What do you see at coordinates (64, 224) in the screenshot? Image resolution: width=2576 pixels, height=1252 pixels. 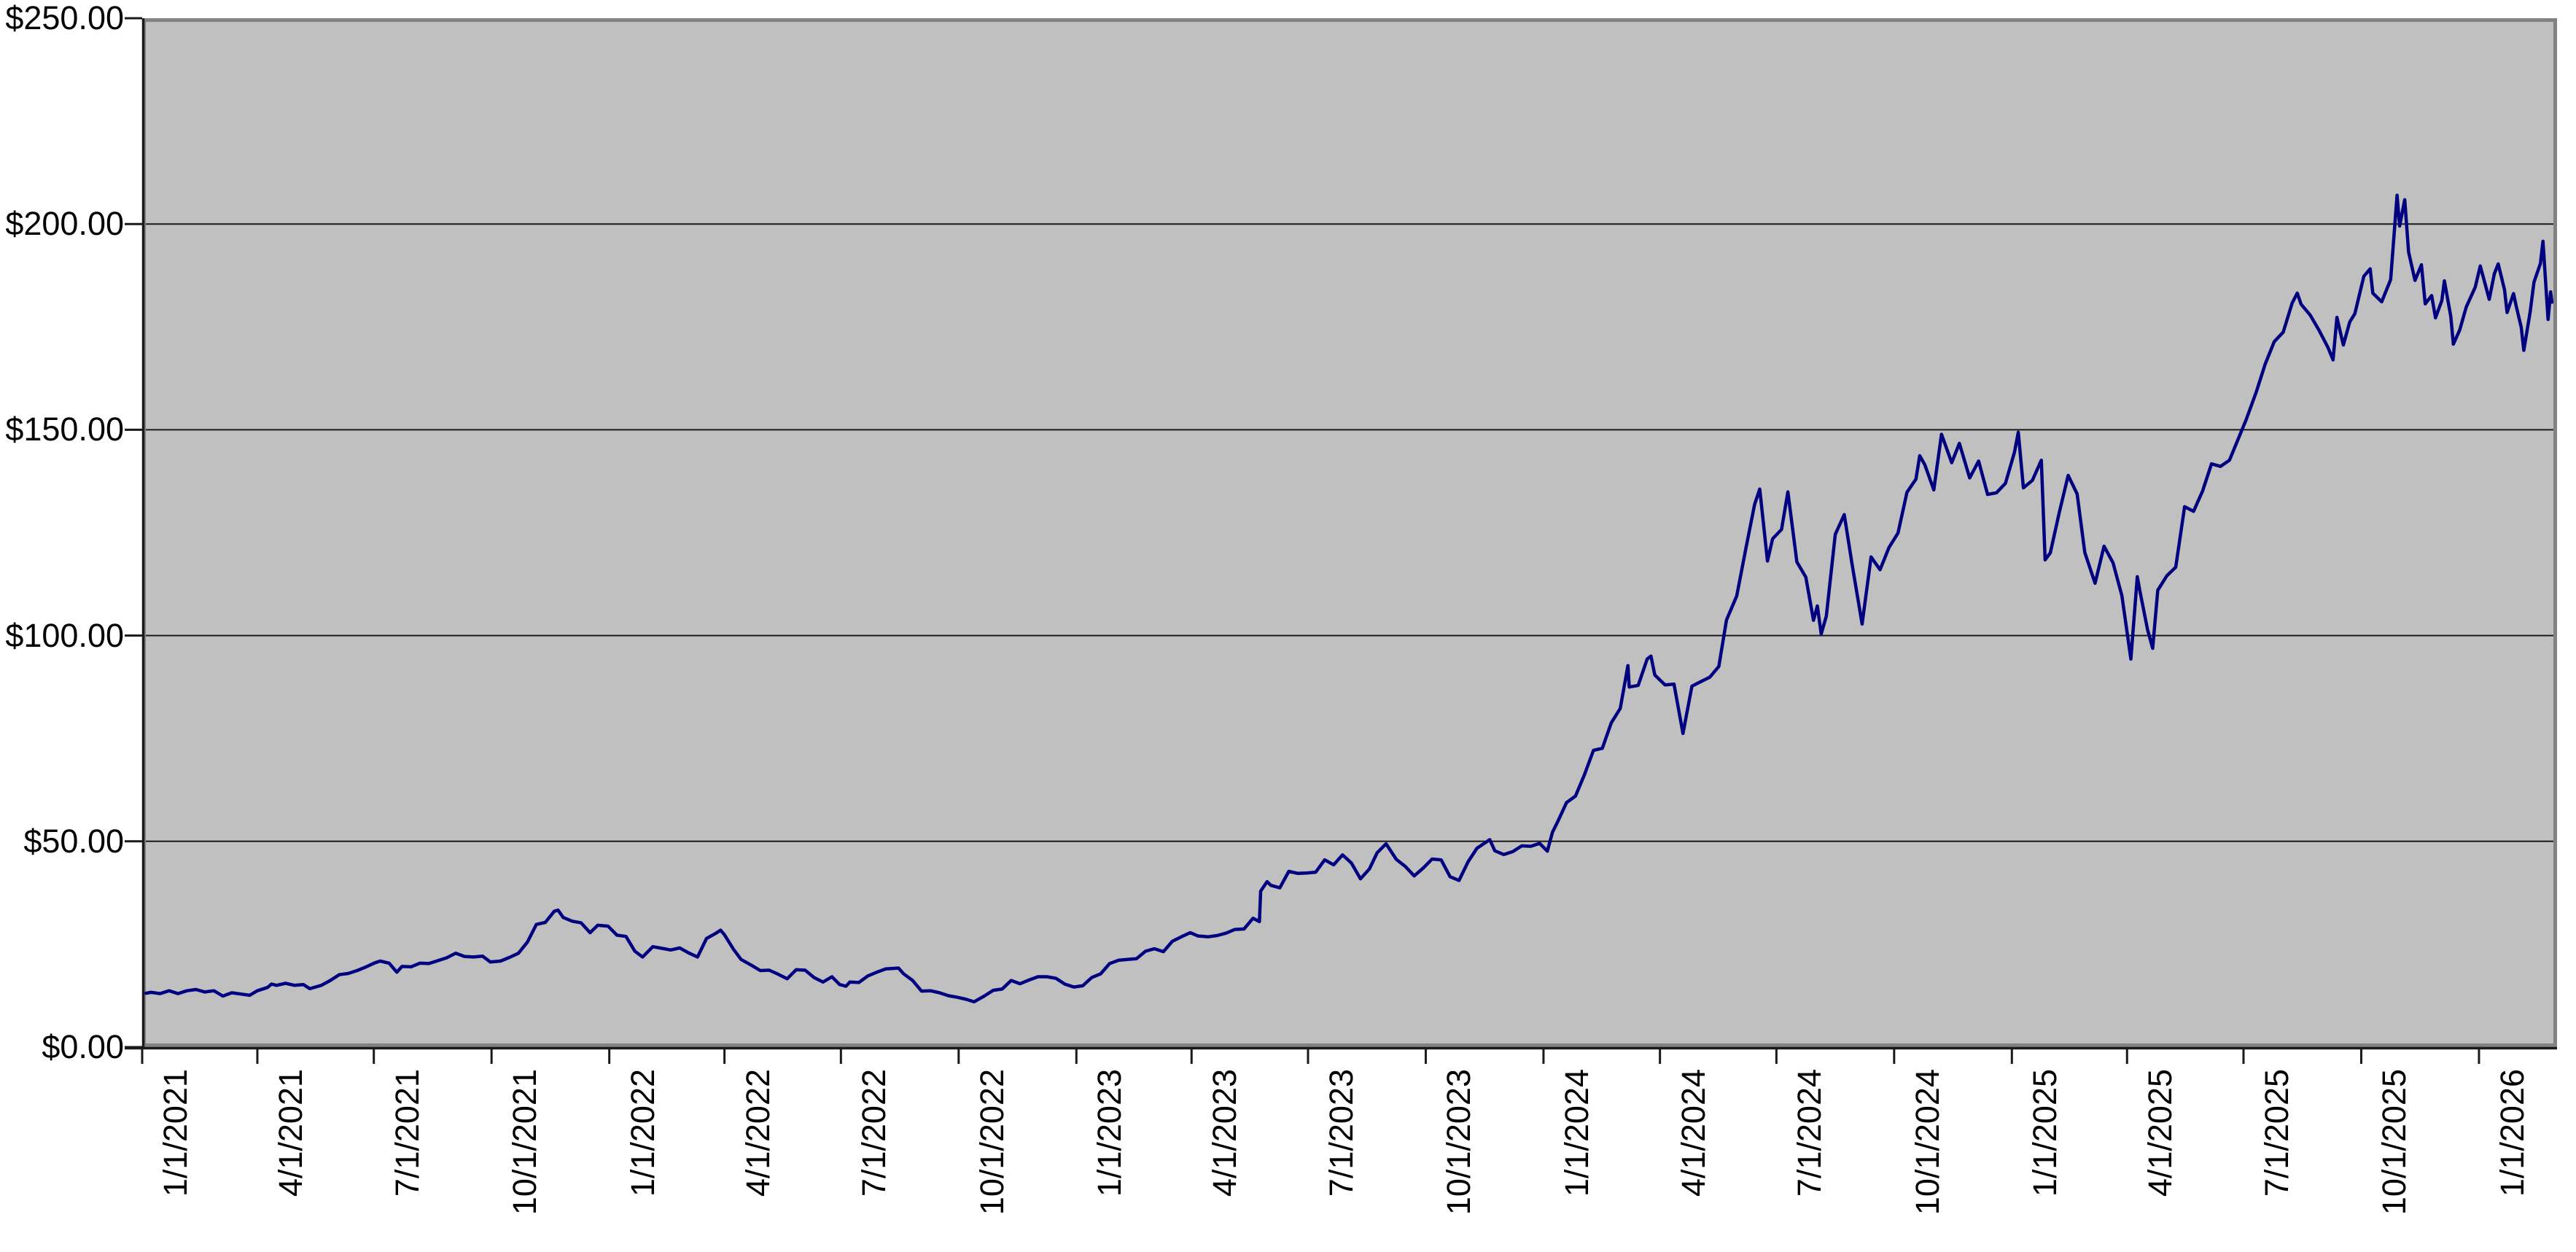 I see `y-axis-label: $200.00` at bounding box center [64, 224].